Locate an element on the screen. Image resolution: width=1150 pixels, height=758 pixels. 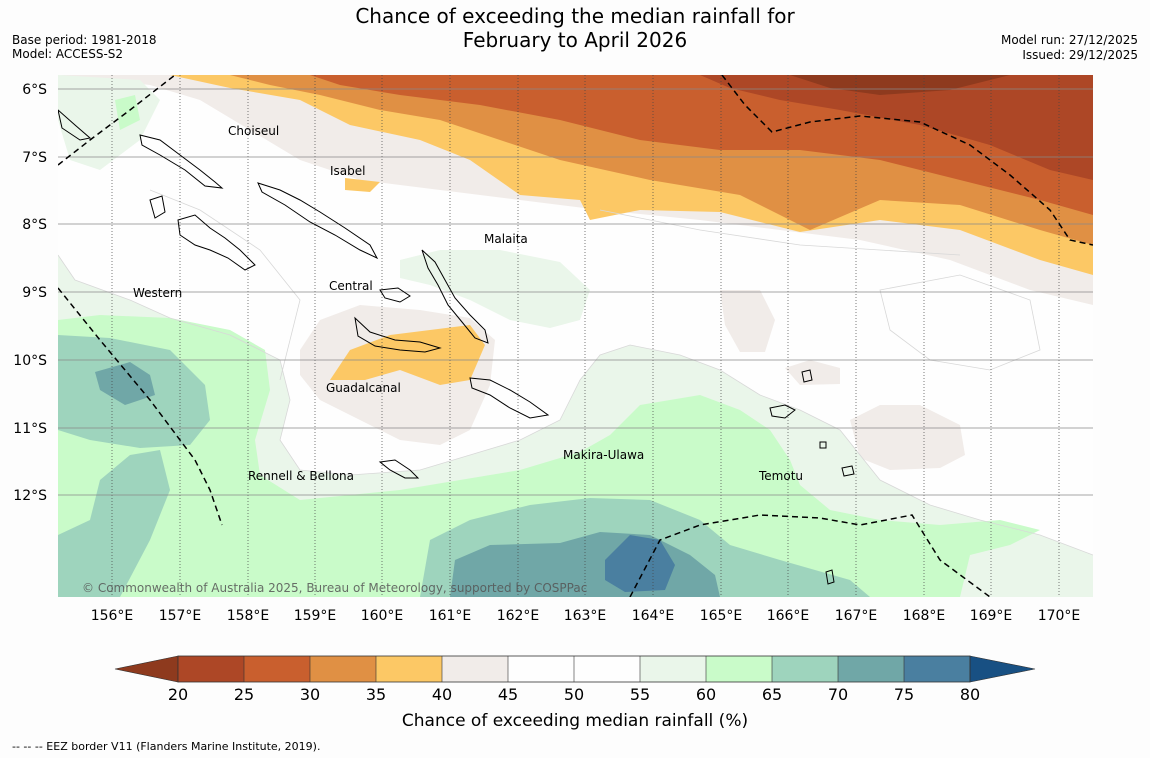
contour-70-75-west is located at coordinates (125, 383).